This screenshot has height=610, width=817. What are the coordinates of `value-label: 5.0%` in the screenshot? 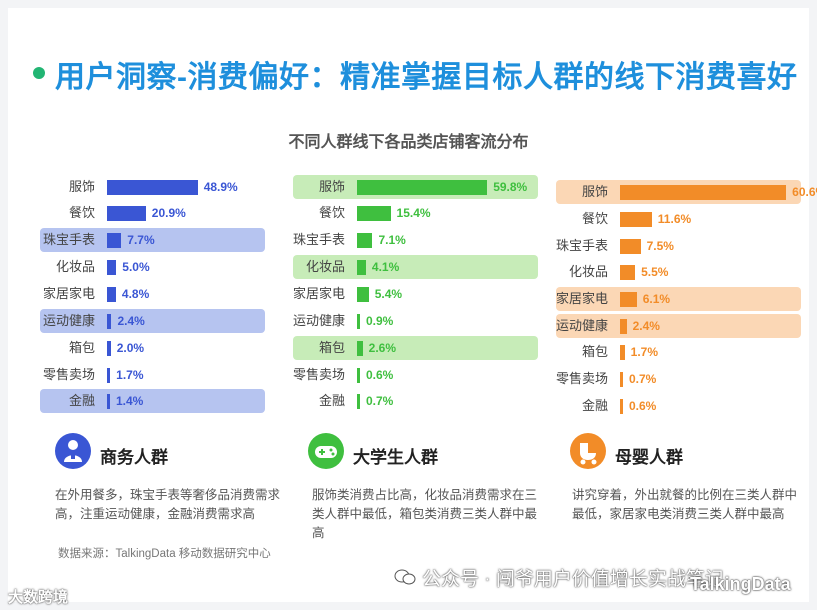 It's located at (136, 267).